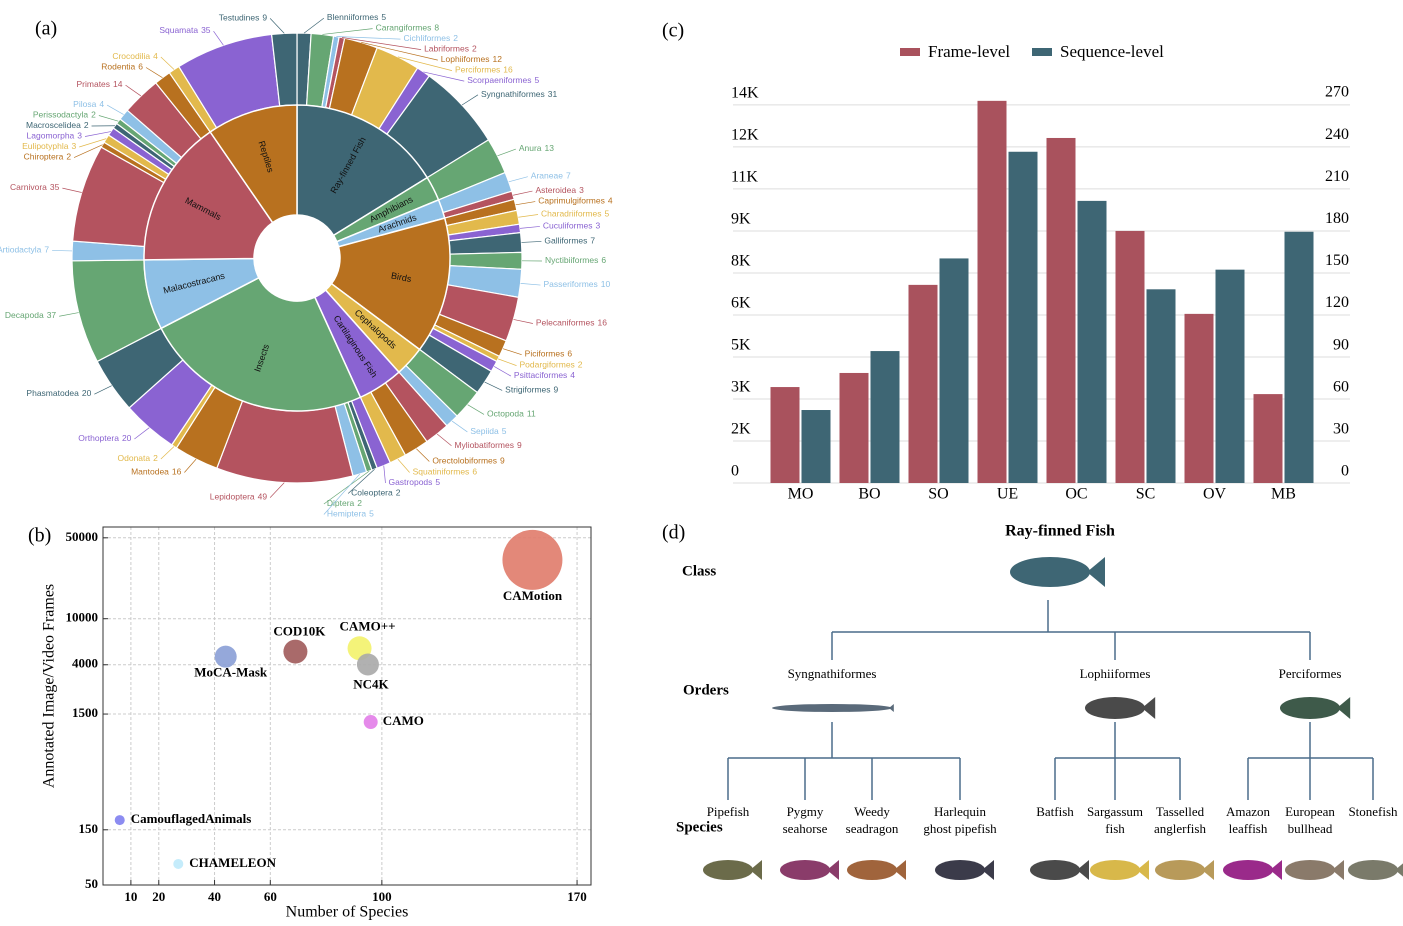 This screenshot has height=926, width=1403. Describe the element at coordinates (61, 115) in the screenshot. I see `order-name: Perissodactyla` at that location.